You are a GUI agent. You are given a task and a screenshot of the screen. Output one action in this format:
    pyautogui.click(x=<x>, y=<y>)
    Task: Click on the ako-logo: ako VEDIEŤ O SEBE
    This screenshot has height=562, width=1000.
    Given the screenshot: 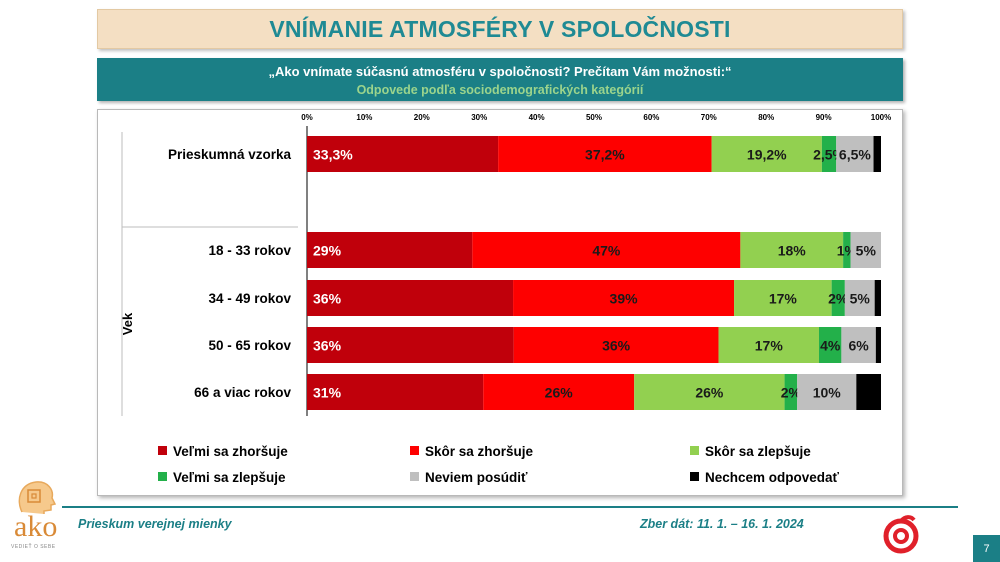 What is the action you would take?
    pyautogui.click(x=36, y=518)
    